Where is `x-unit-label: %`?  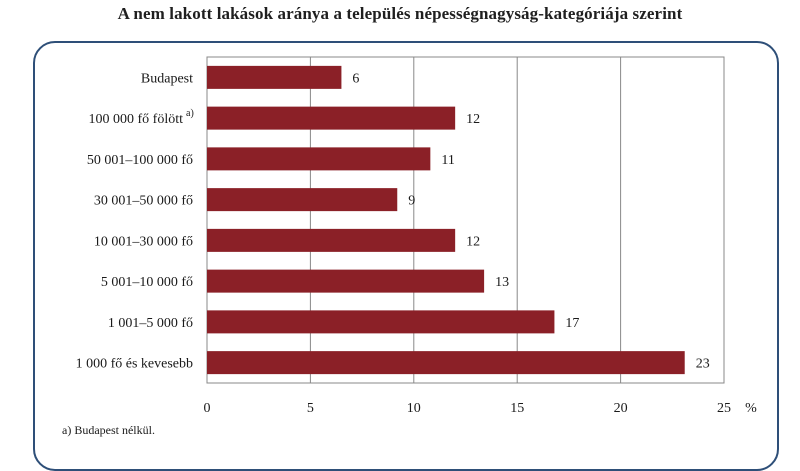 x-unit-label: % is located at coordinates (751, 408).